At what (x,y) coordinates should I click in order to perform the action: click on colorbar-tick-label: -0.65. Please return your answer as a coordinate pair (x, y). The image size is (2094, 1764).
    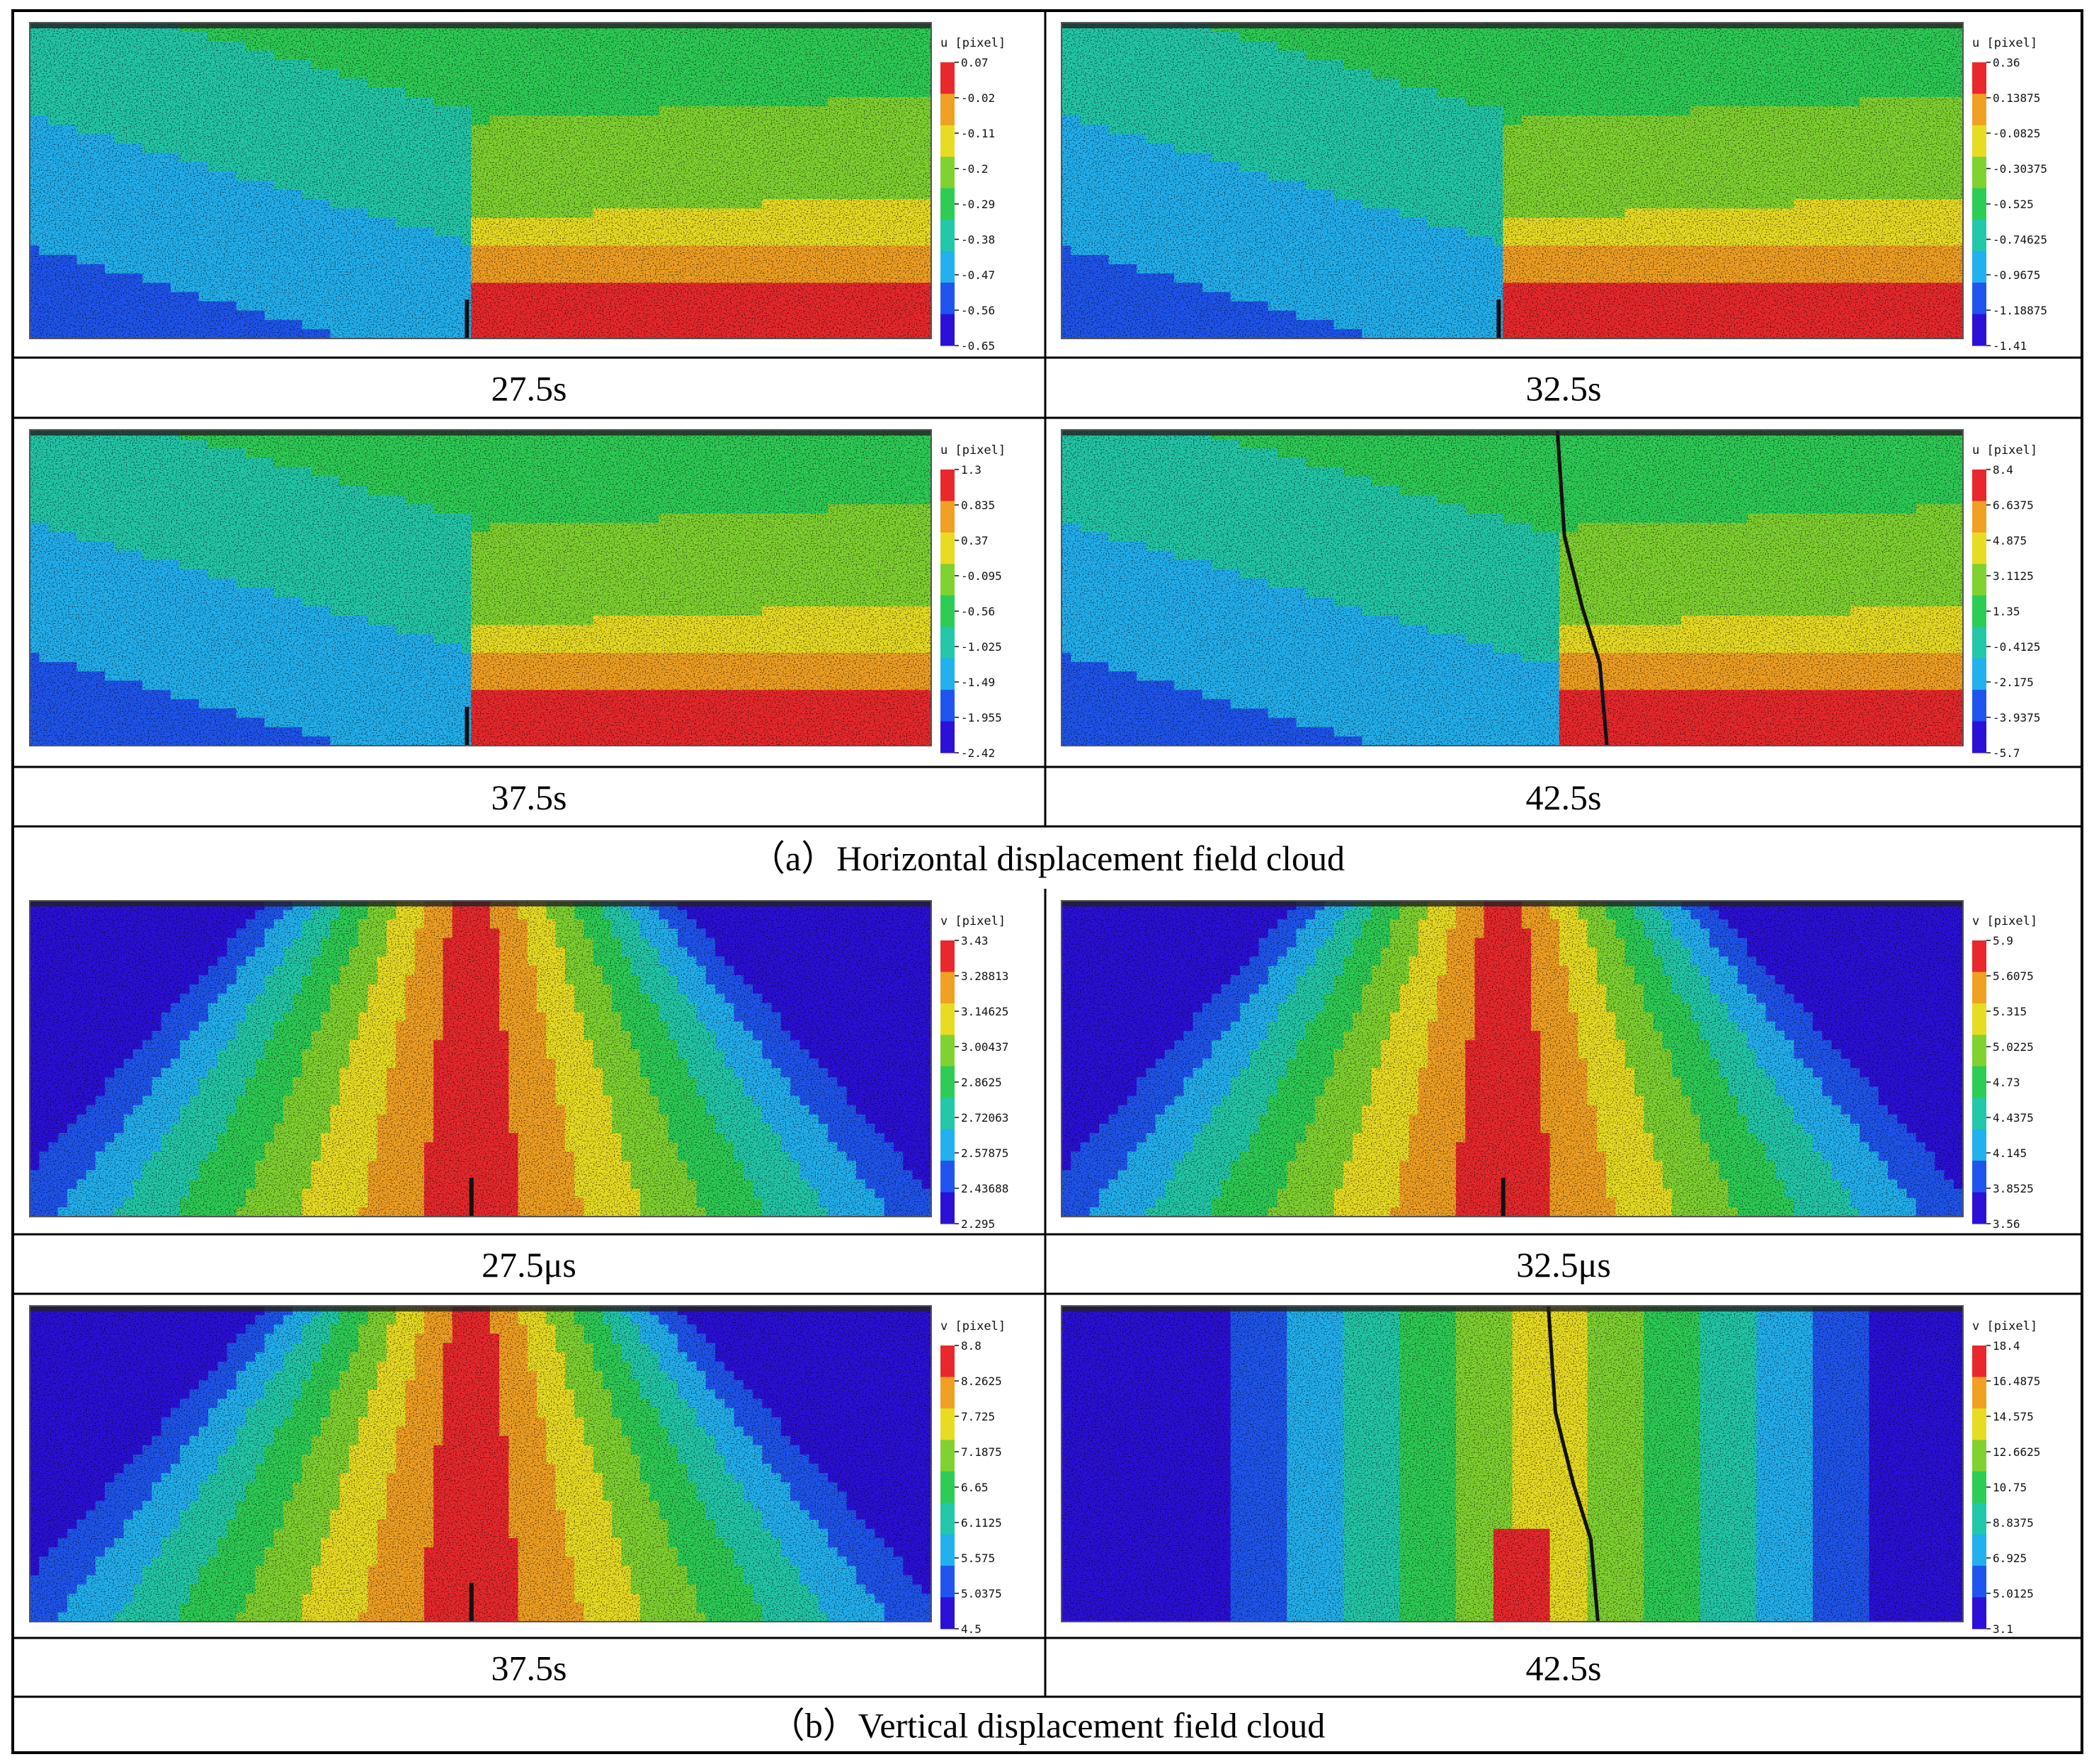
    Looking at the image, I should click on (978, 346).